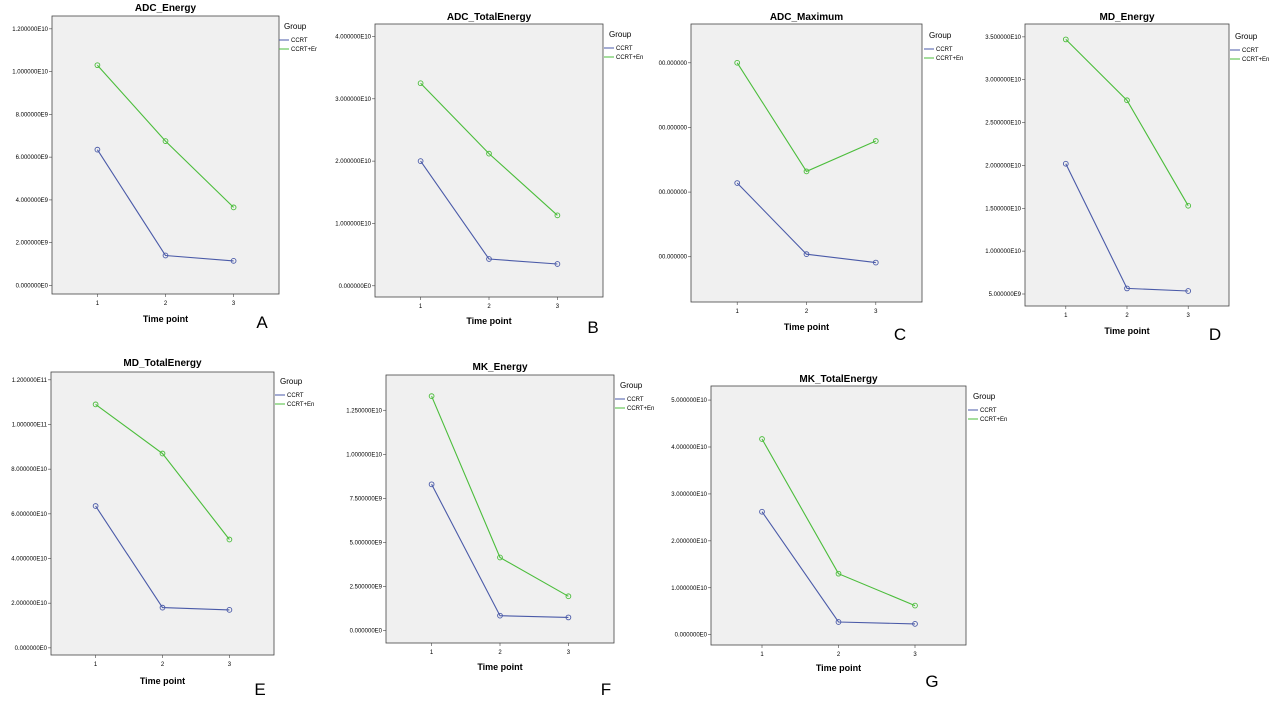 This screenshot has height=720, width=1280. Describe the element at coordinates (806, 17) in the screenshot. I see `chart-title: ADC_Maximum` at that location.